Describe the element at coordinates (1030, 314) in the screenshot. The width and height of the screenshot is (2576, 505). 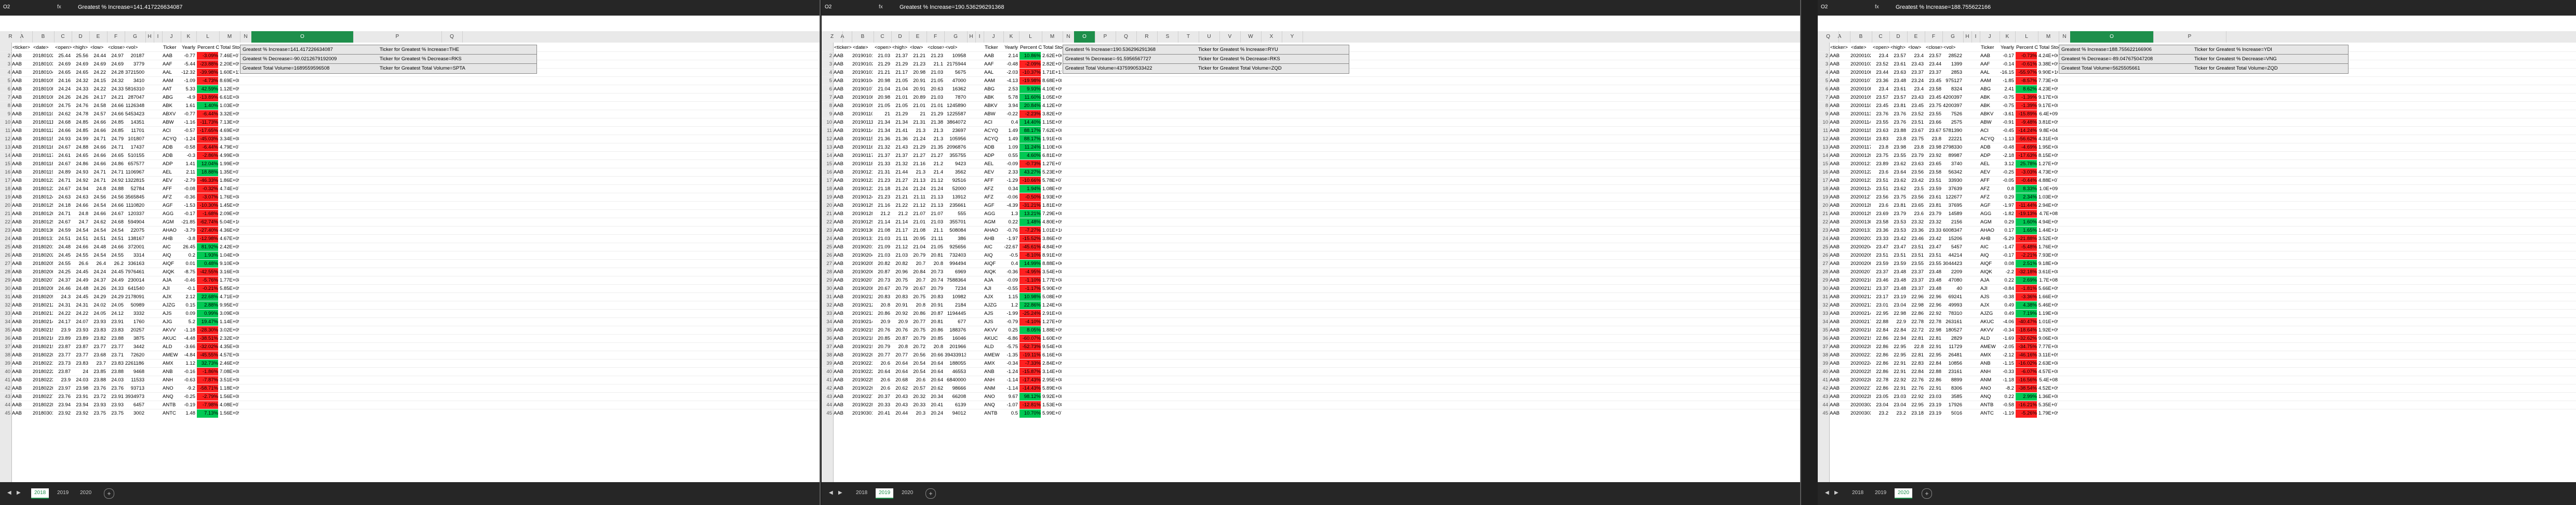
I see `cell-l: -25.24%` at that location.